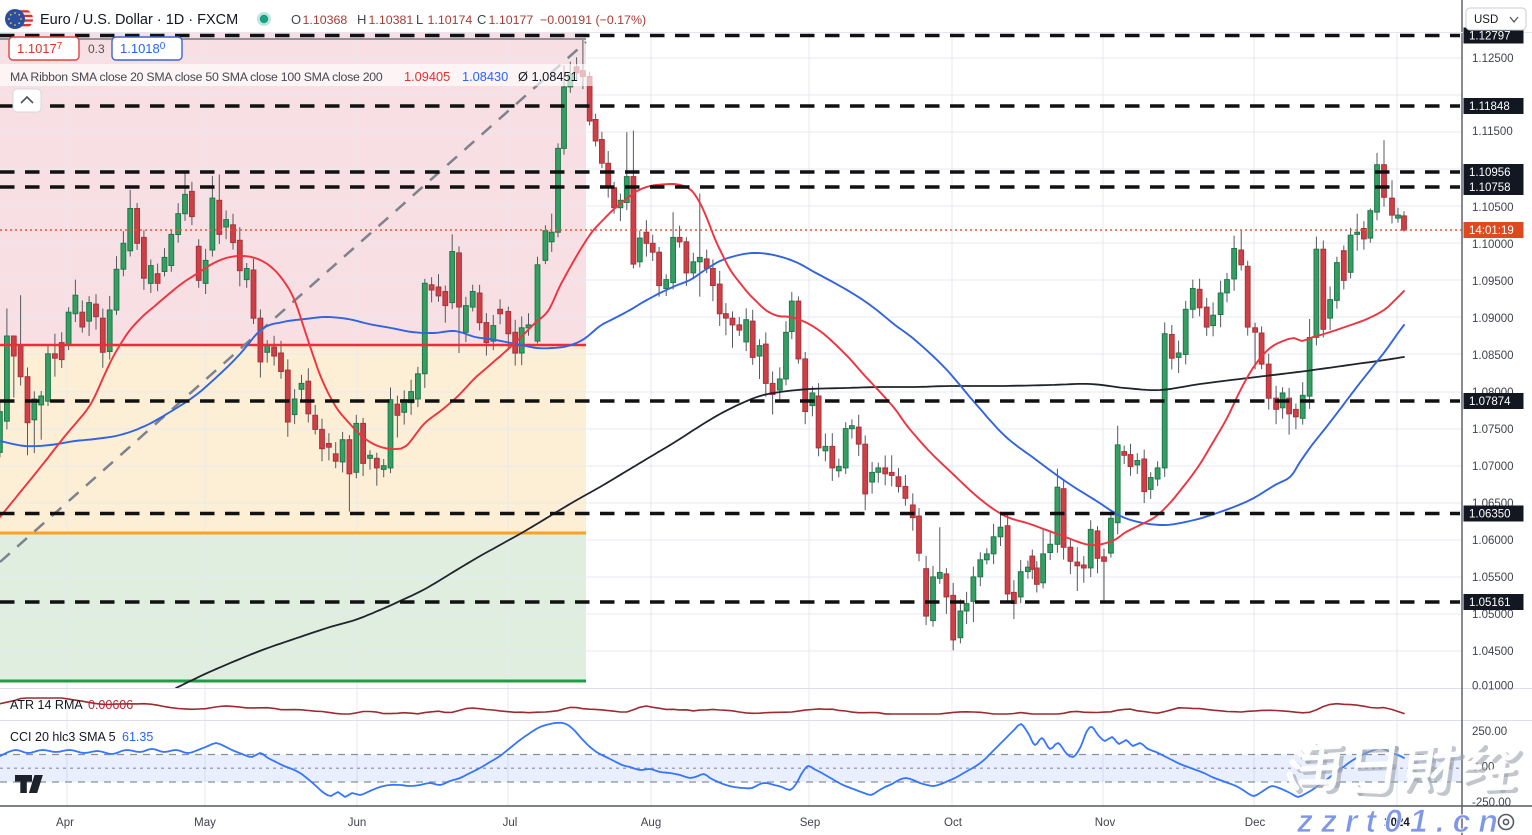  What do you see at coordinates (427, 76) in the screenshot?
I see `svg-text: 1.09405` at bounding box center [427, 76].